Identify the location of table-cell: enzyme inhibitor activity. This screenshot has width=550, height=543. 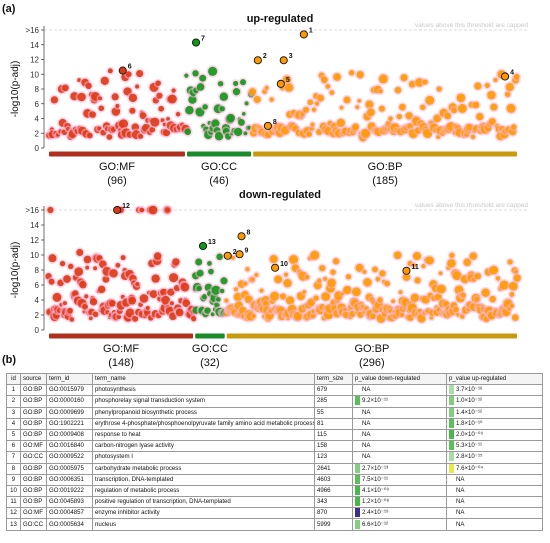
(203, 513).